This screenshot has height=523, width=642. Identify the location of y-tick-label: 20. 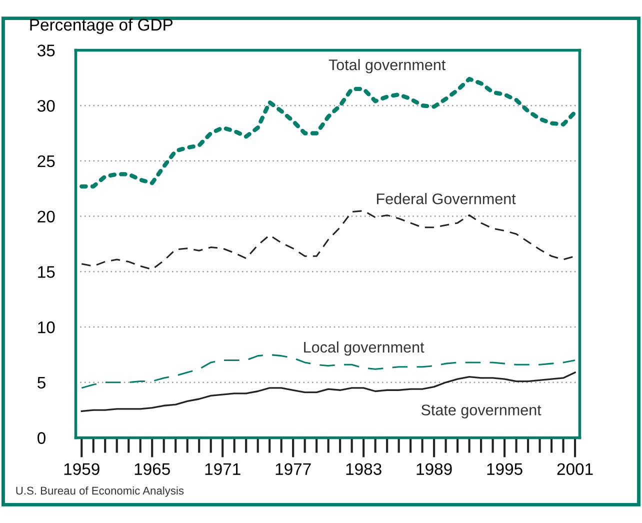
(46, 216).